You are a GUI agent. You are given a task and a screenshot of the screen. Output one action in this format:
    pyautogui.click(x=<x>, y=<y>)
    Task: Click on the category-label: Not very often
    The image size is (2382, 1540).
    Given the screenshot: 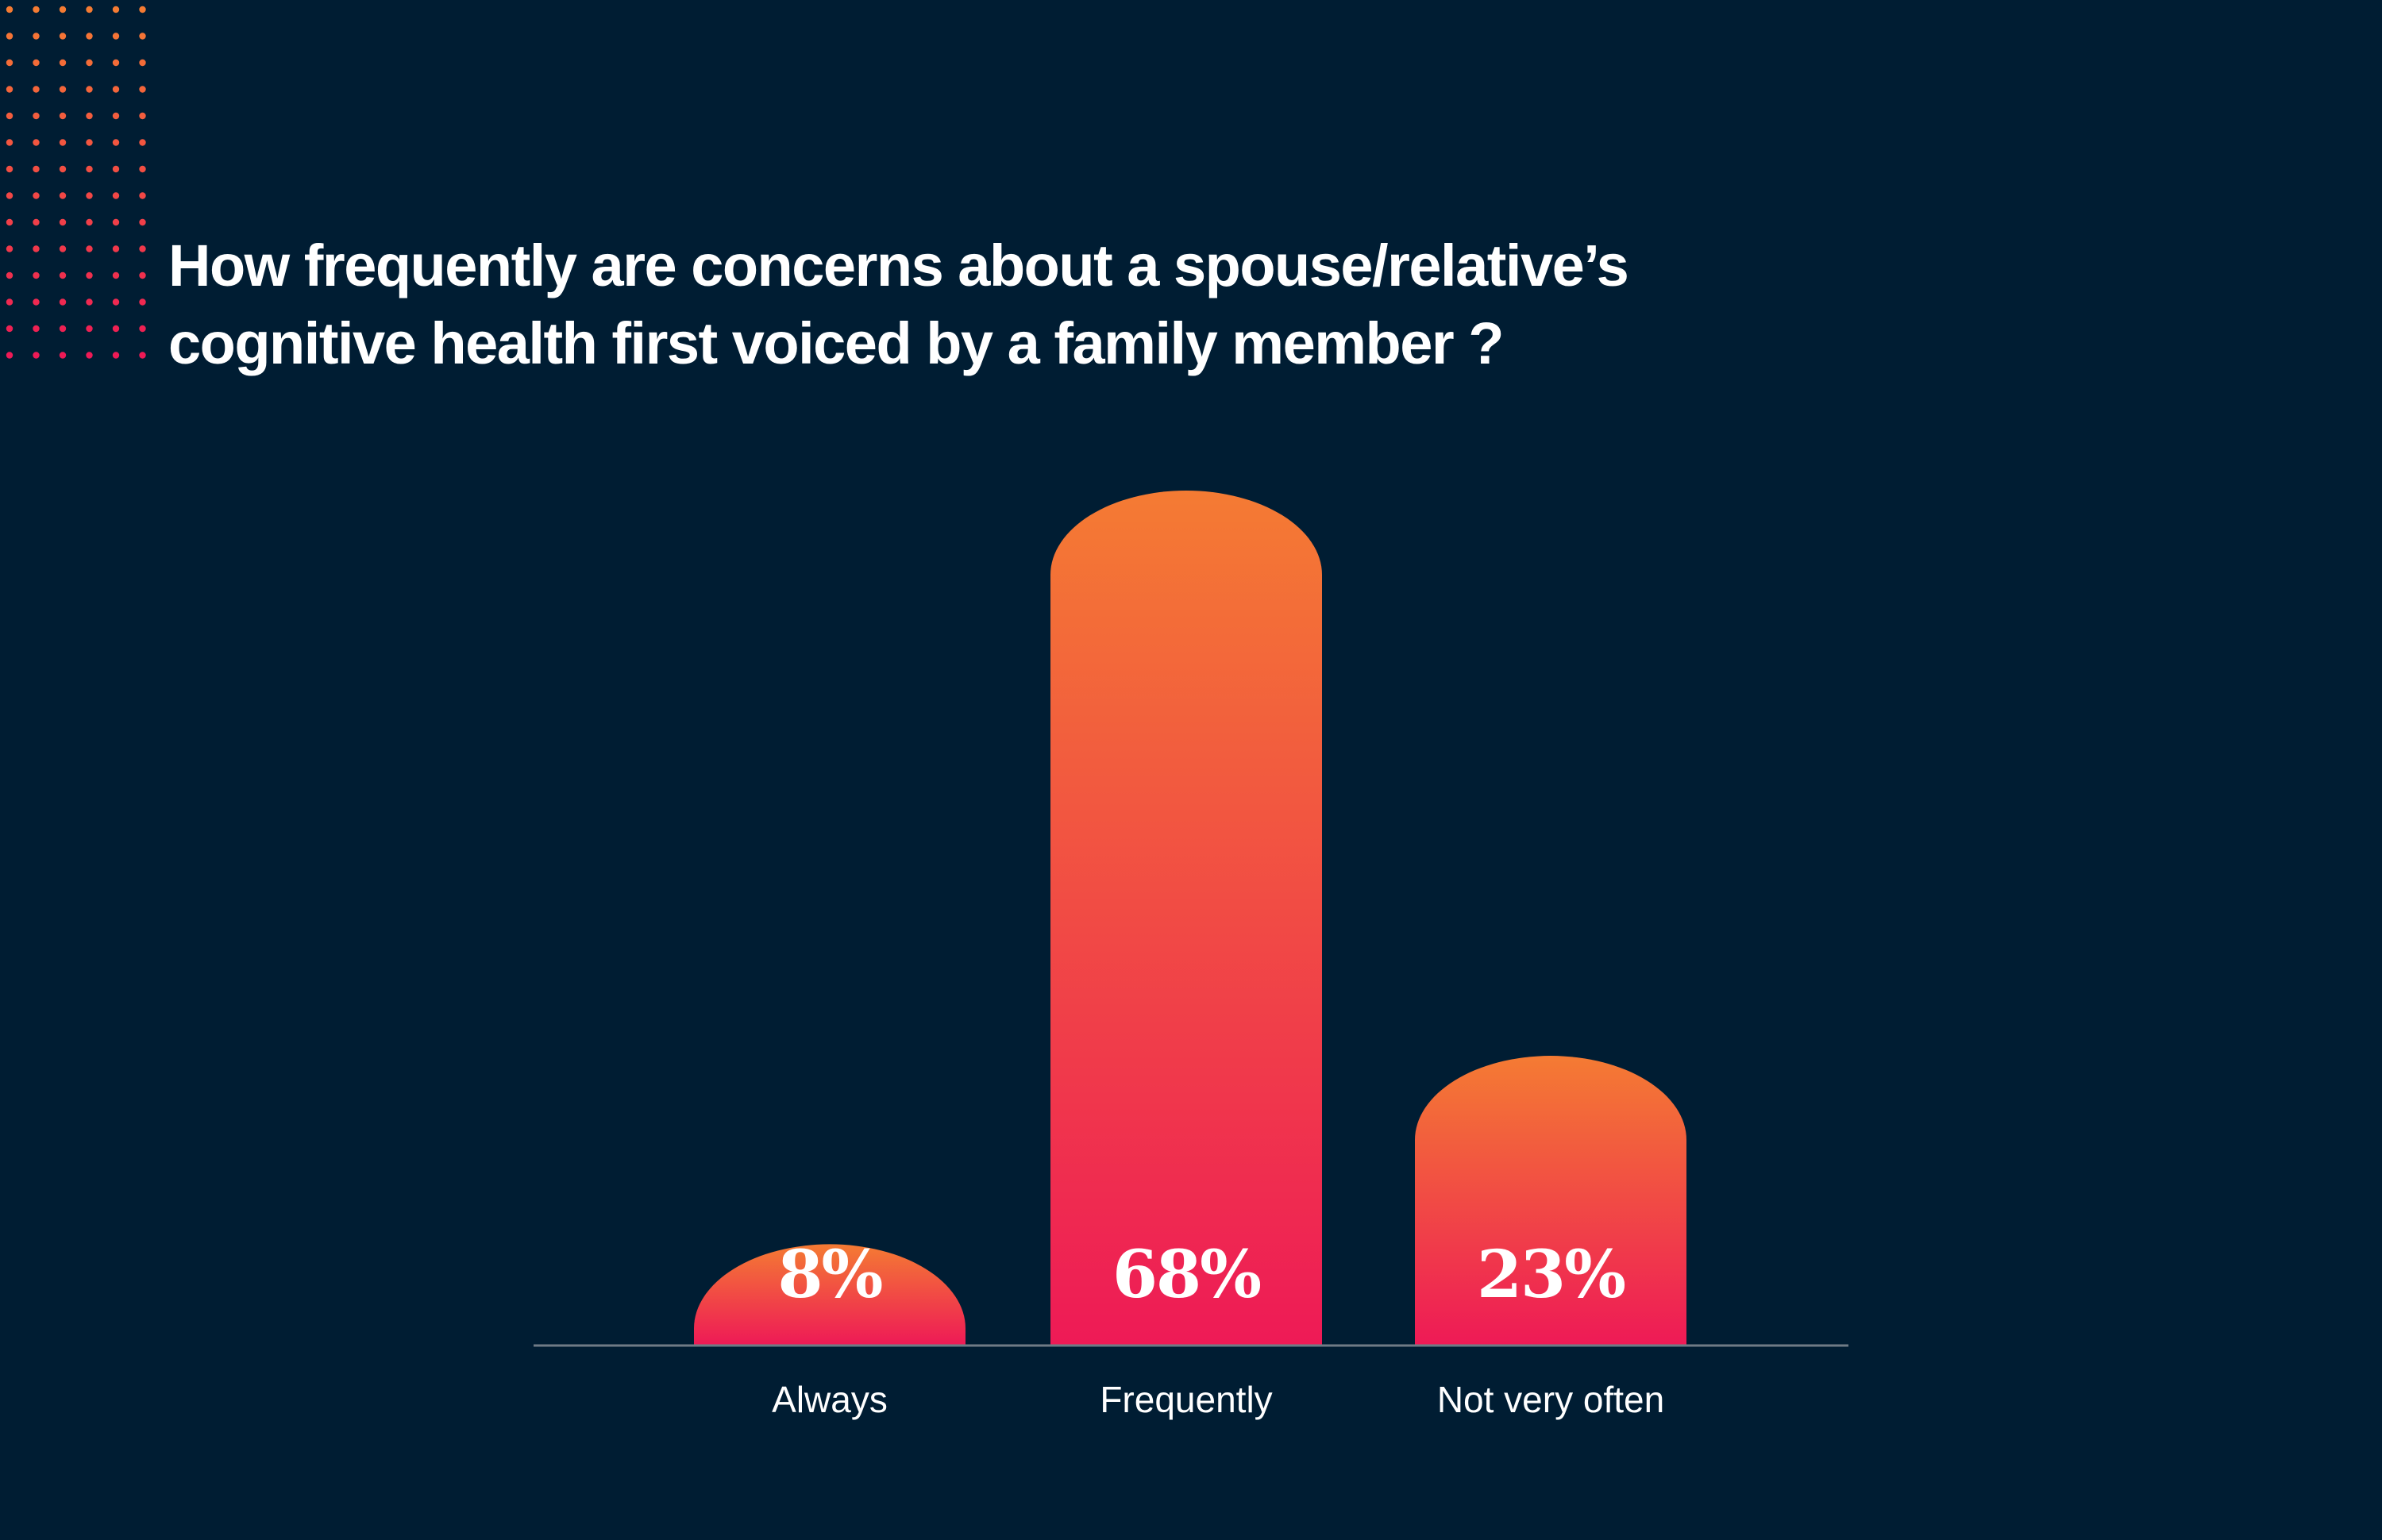 What is the action you would take?
    pyautogui.click(x=1550, y=1399)
    